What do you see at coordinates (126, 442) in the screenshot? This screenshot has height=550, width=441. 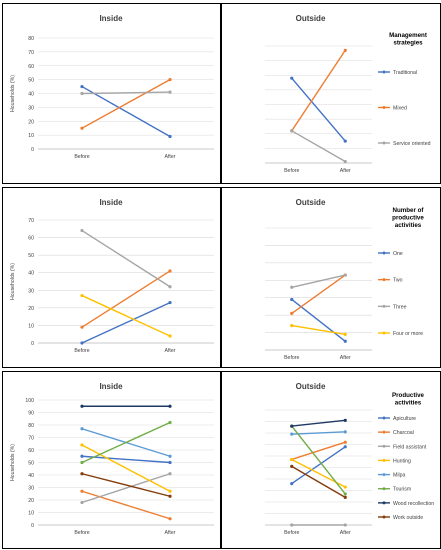 I see `series-tourism` at bounding box center [126, 442].